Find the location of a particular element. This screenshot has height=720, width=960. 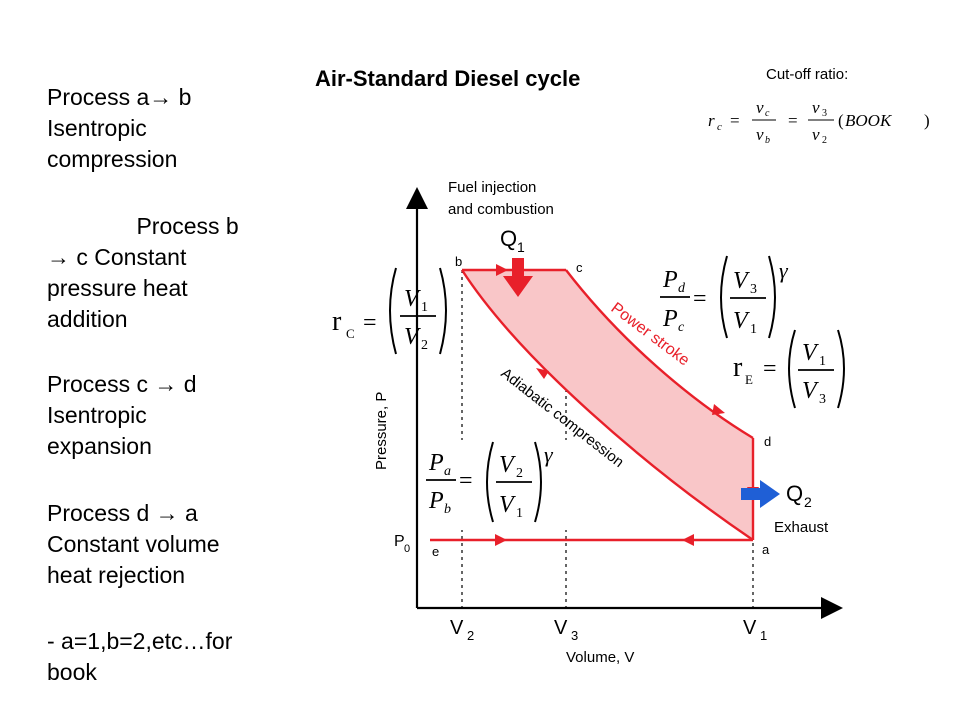

num-v: v is located at coordinates (760, 107).